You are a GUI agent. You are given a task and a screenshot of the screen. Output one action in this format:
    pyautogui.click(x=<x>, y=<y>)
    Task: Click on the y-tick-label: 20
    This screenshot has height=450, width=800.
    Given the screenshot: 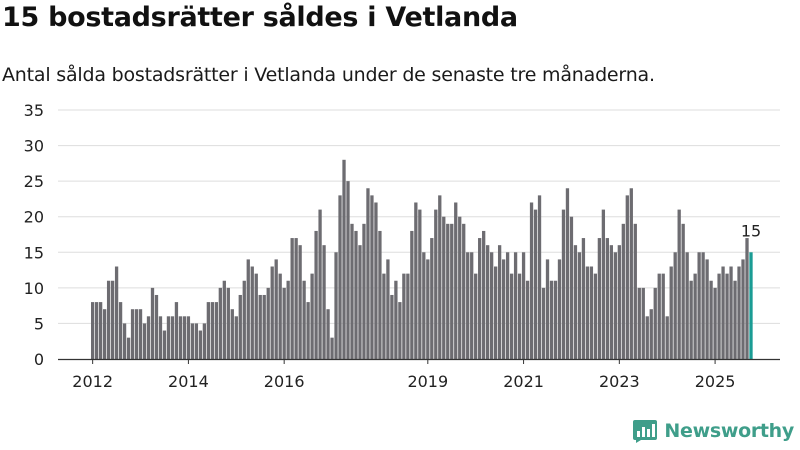 What is the action you would take?
    pyautogui.click(x=34, y=217)
    